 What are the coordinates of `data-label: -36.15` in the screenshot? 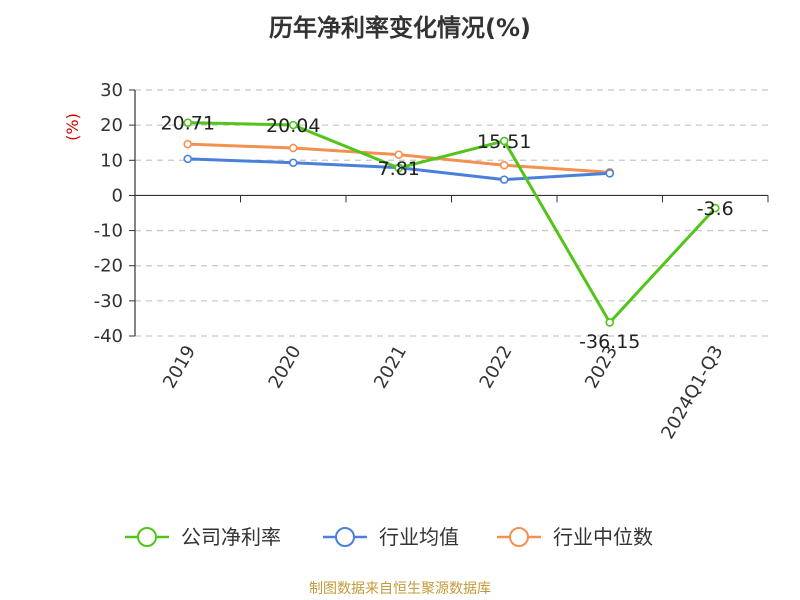 It's located at (609, 342).